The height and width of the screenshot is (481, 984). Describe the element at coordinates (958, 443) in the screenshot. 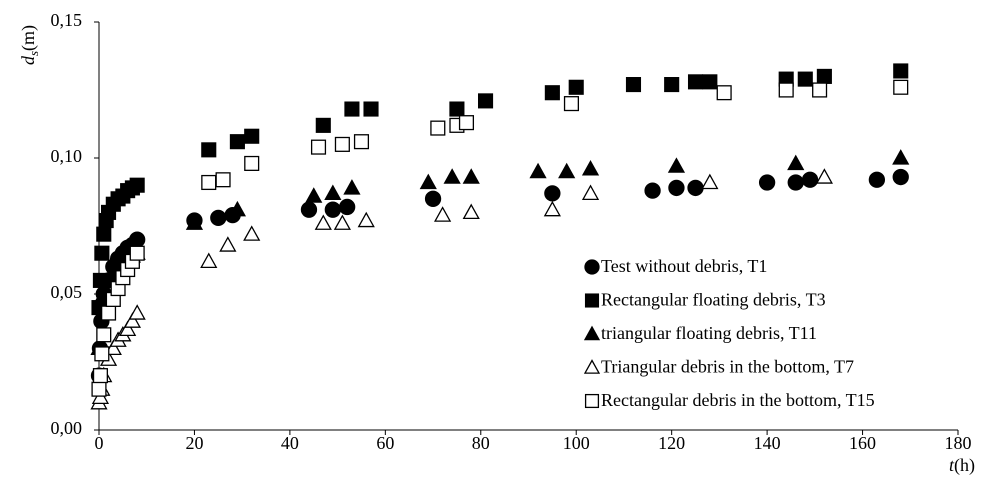

I see `x-tick-label: 180` at that location.